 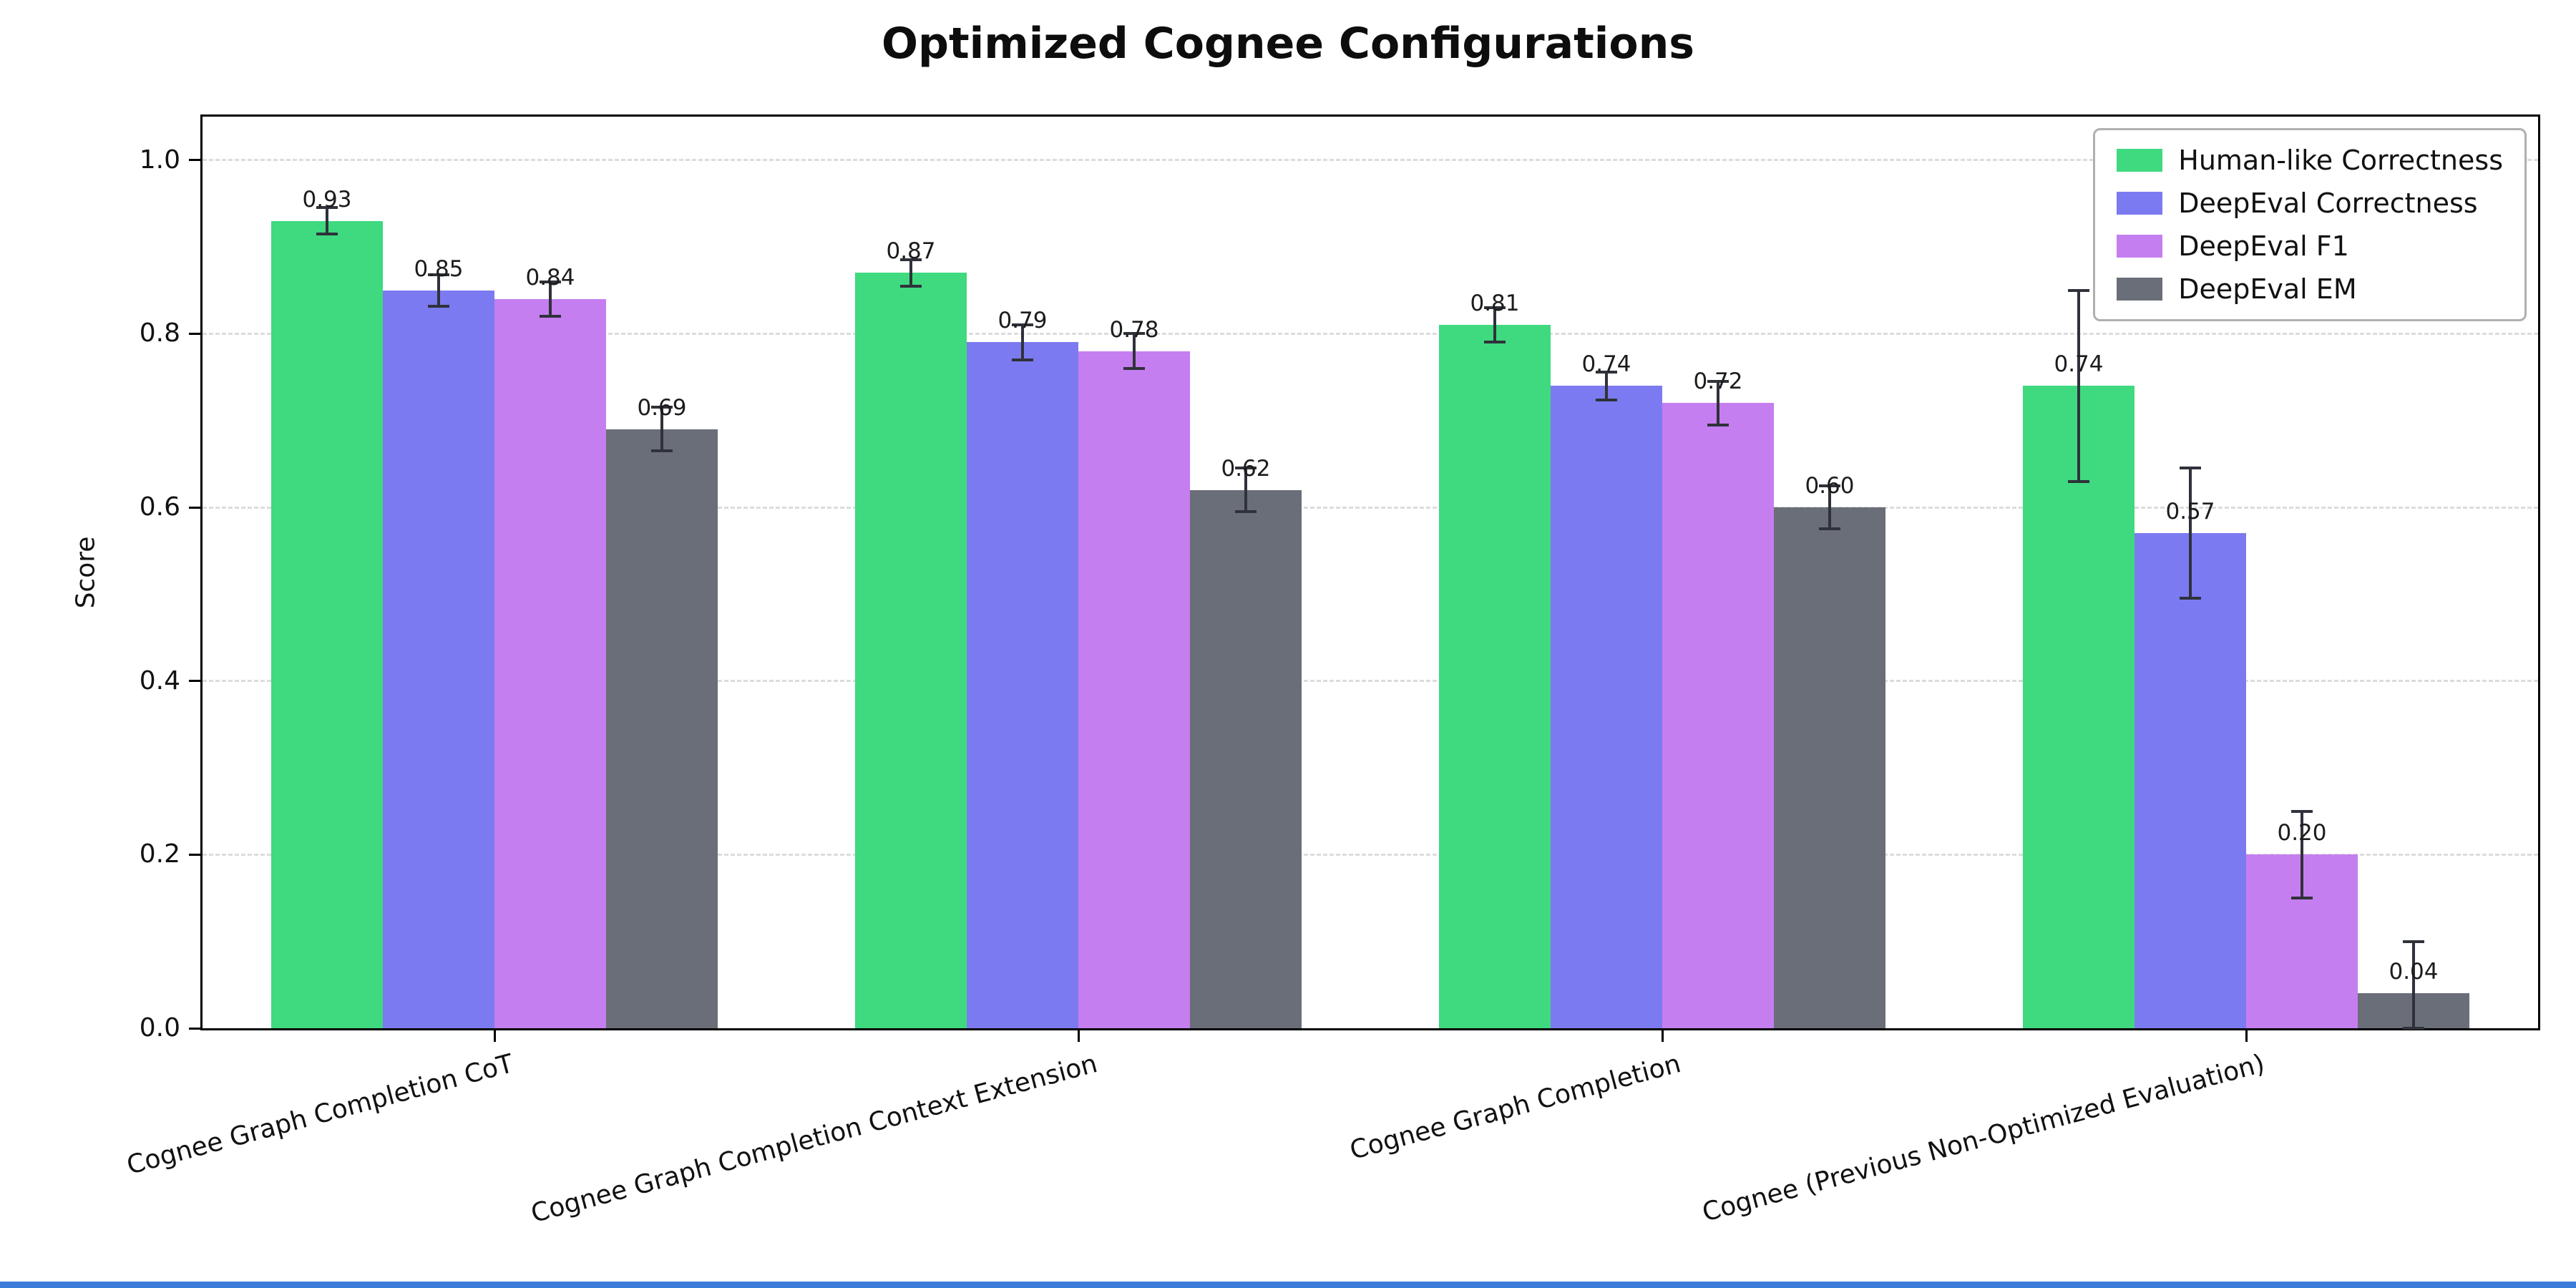 I want to click on legend-label: Human-like Correctness, so click(x=2340, y=160).